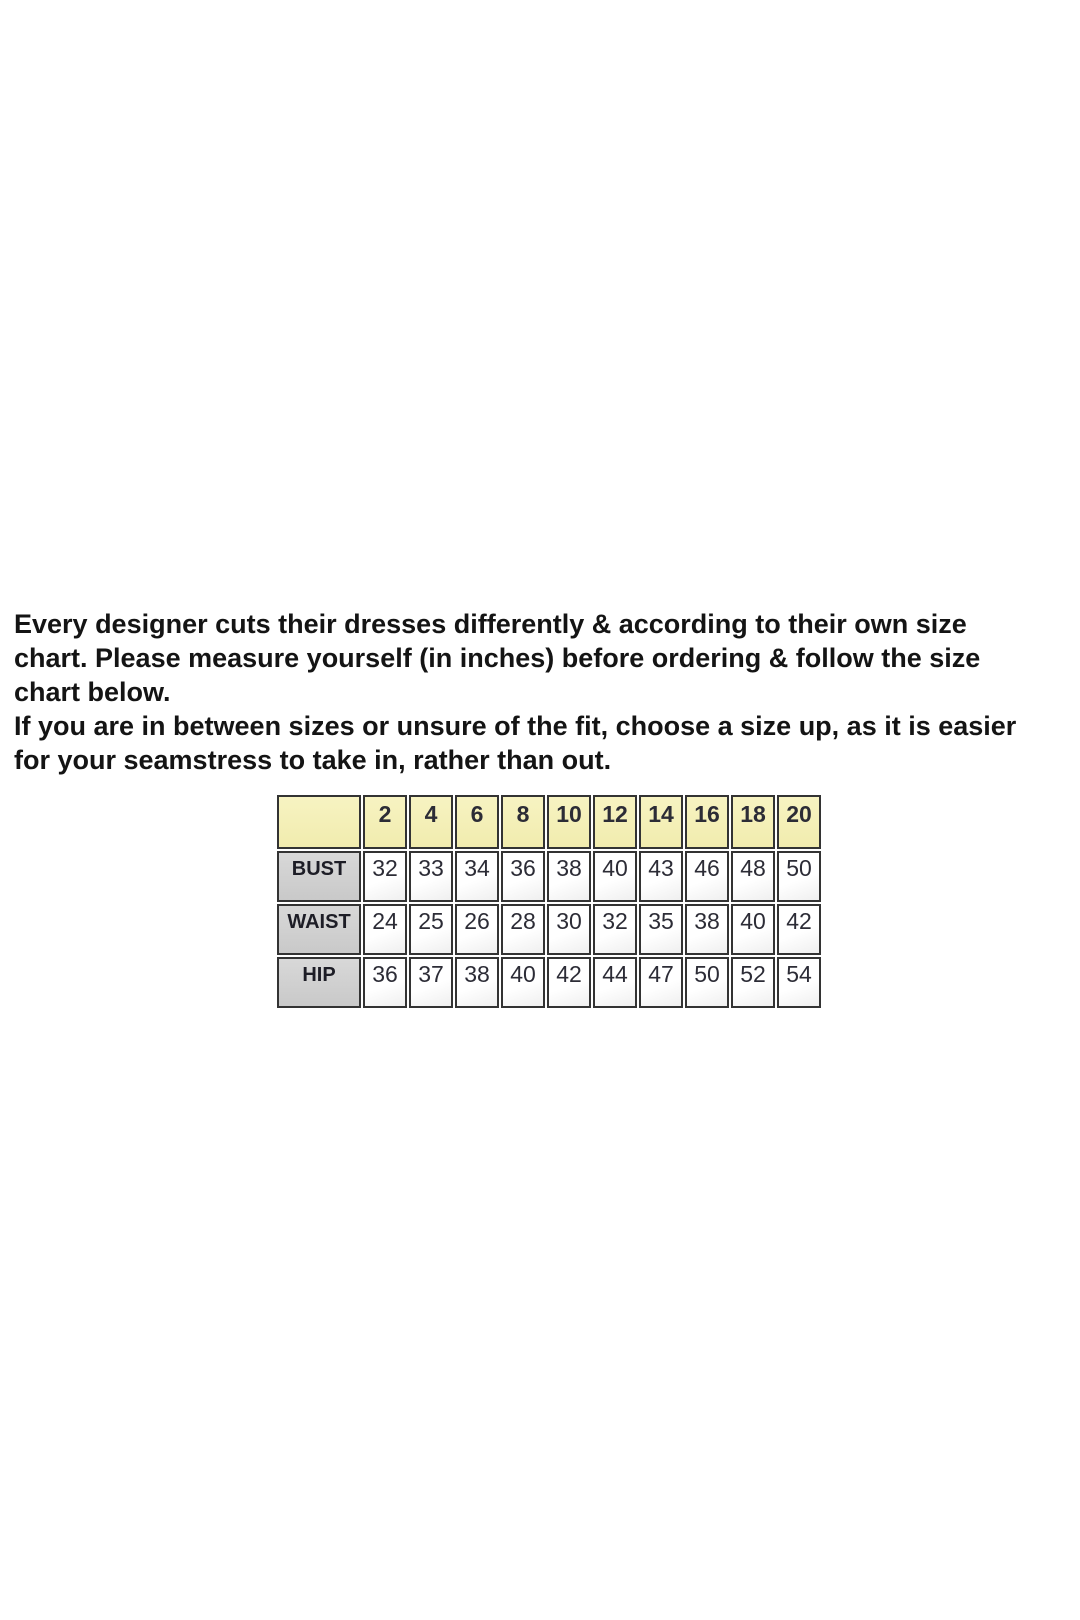  What do you see at coordinates (431, 822) in the screenshot?
I see `size-header-cell: 4` at bounding box center [431, 822].